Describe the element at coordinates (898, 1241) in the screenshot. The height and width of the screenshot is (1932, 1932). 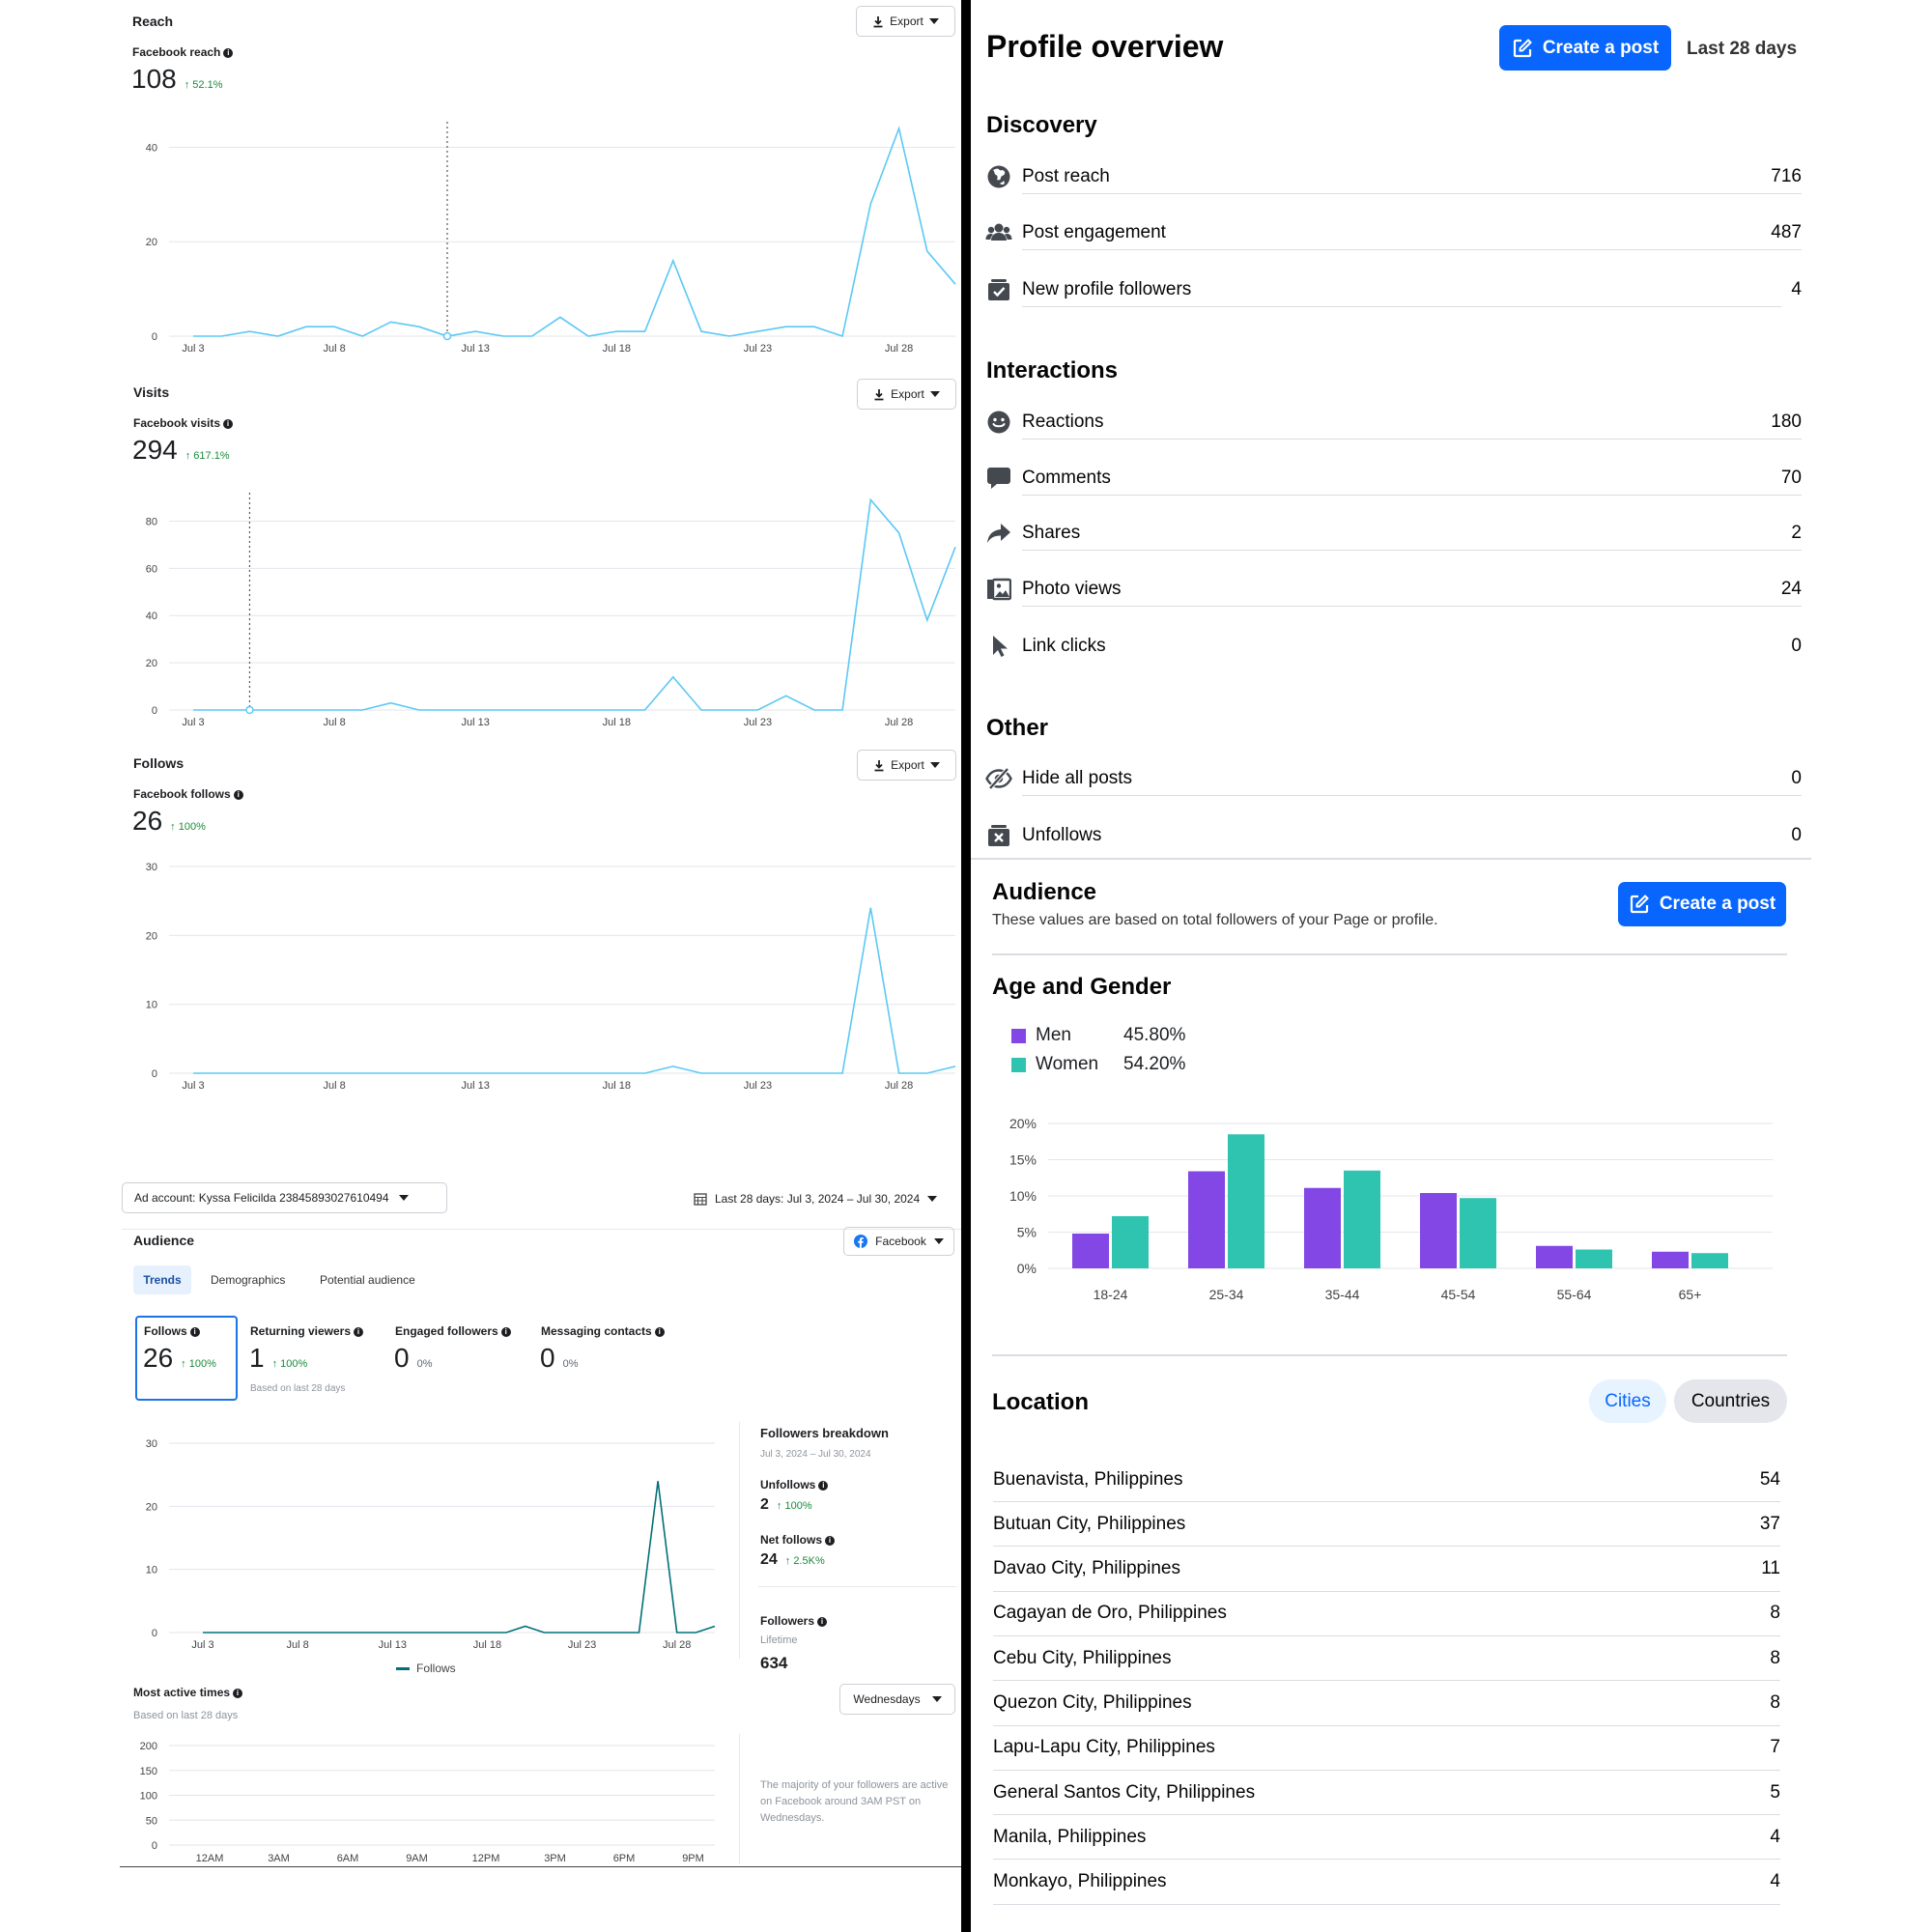
I see `platform-select: Facebook` at that location.